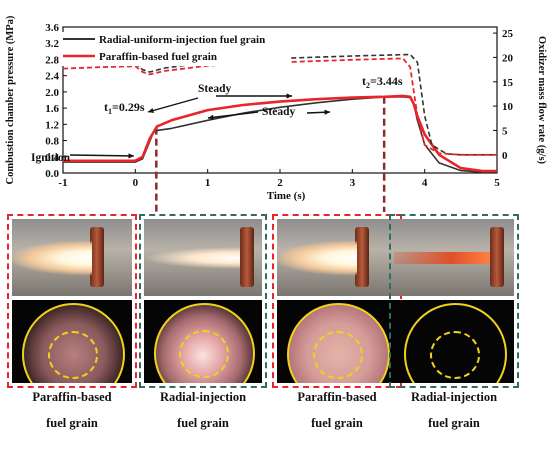 The height and width of the screenshot is (466, 550). What do you see at coordinates (52, 142) in the screenshot?
I see `y-tick-label: 0.8` at bounding box center [52, 142].